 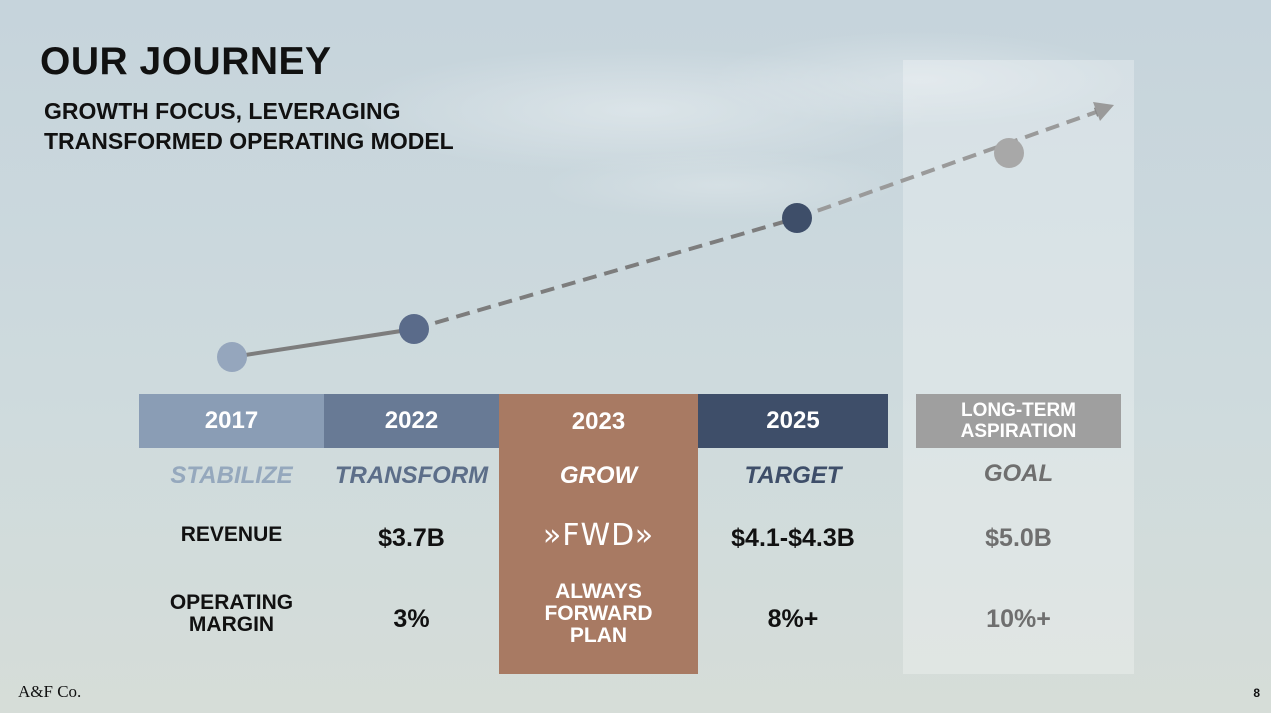 What do you see at coordinates (598, 591) in the screenshot?
I see `plan-line-1: ALWAYS` at bounding box center [598, 591].